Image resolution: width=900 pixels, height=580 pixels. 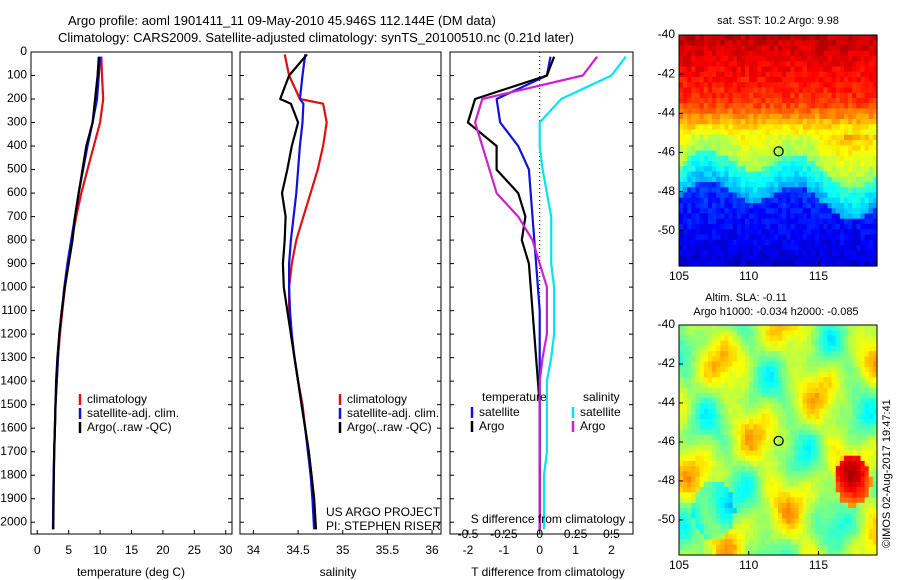 What do you see at coordinates (778, 21) in the screenshot?
I see `sst-map-title: sat. SST: 10.2 Argo: 9.98` at bounding box center [778, 21].